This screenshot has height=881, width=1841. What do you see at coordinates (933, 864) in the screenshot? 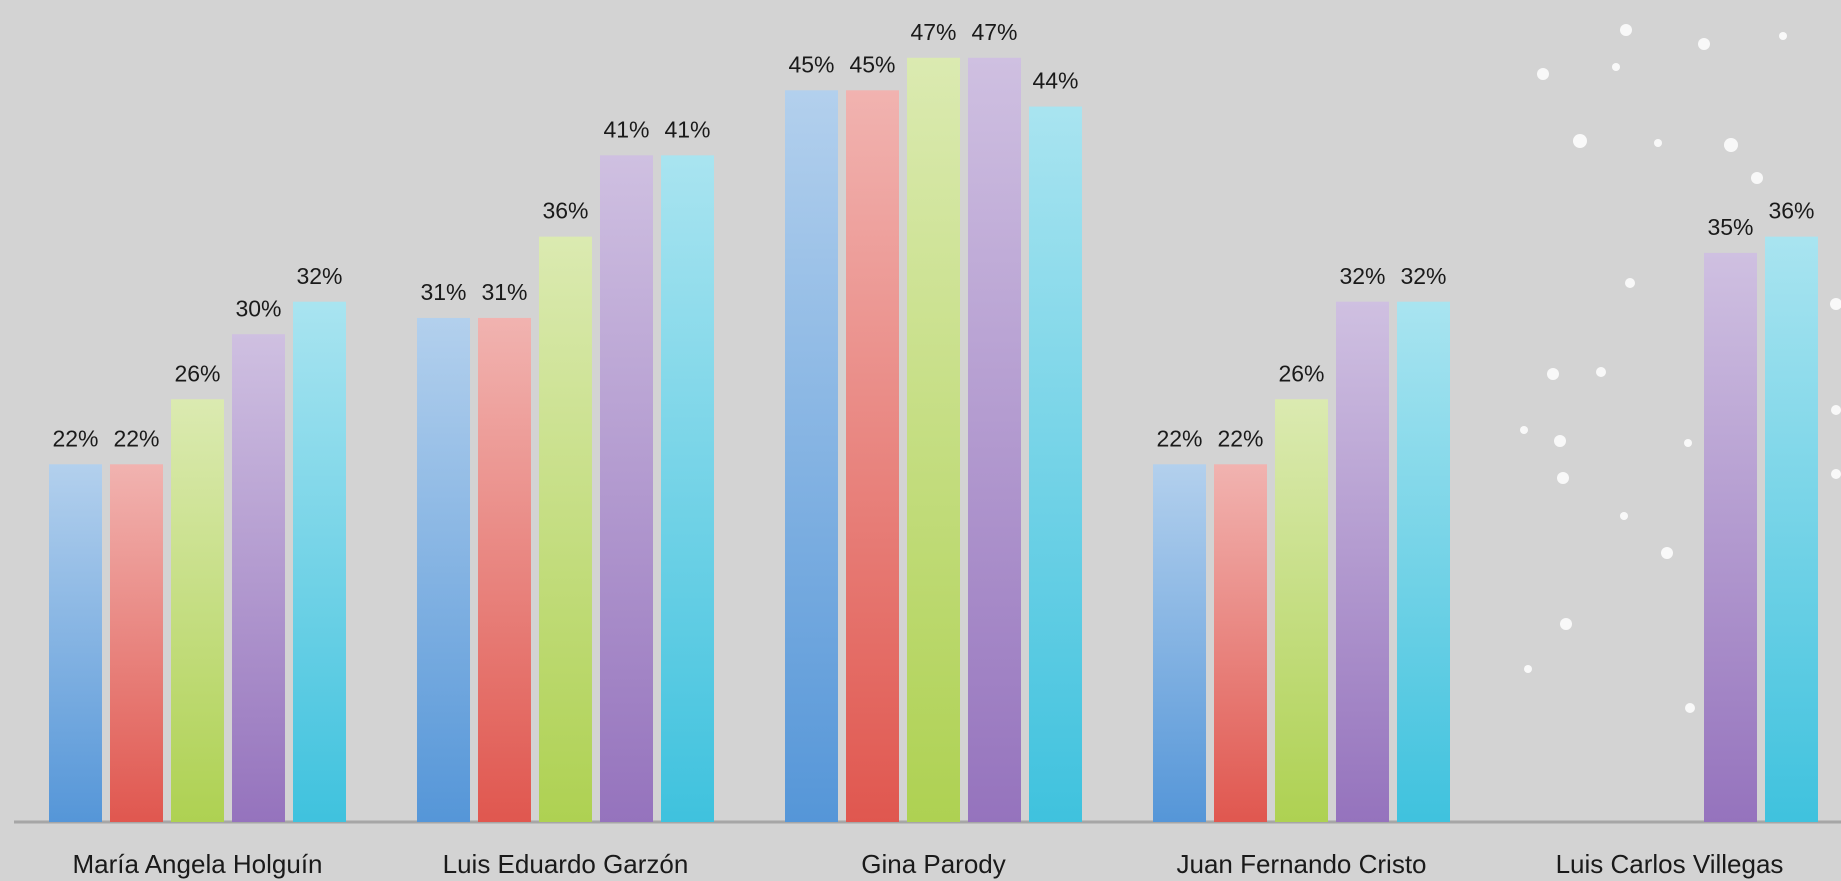
I see `x-tick-label: Gina Parody` at bounding box center [933, 864].